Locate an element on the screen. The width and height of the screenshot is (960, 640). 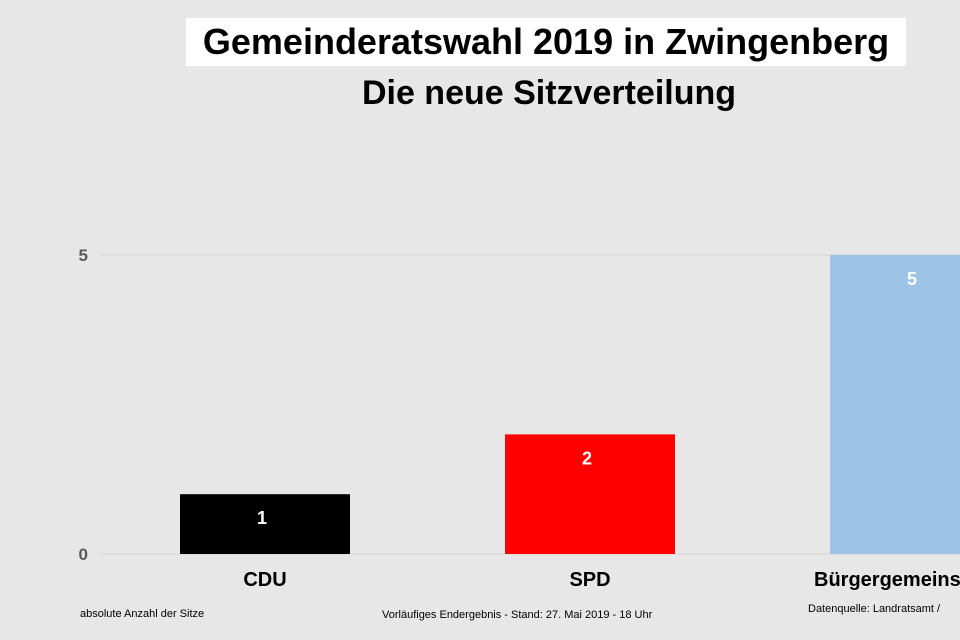
category-label: SPD is located at coordinates (589, 580).